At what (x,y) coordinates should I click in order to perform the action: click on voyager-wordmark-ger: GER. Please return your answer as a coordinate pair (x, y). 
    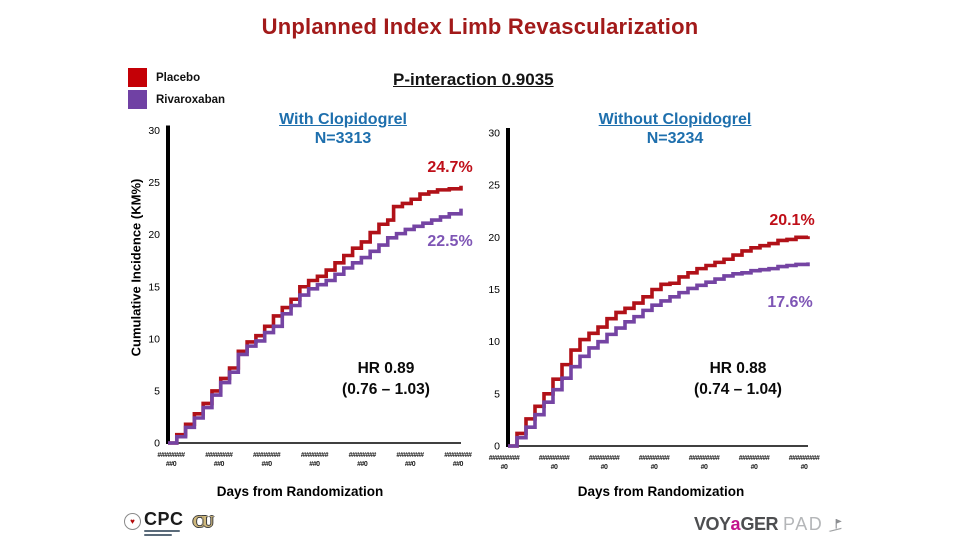
    Looking at the image, I should click on (759, 524).